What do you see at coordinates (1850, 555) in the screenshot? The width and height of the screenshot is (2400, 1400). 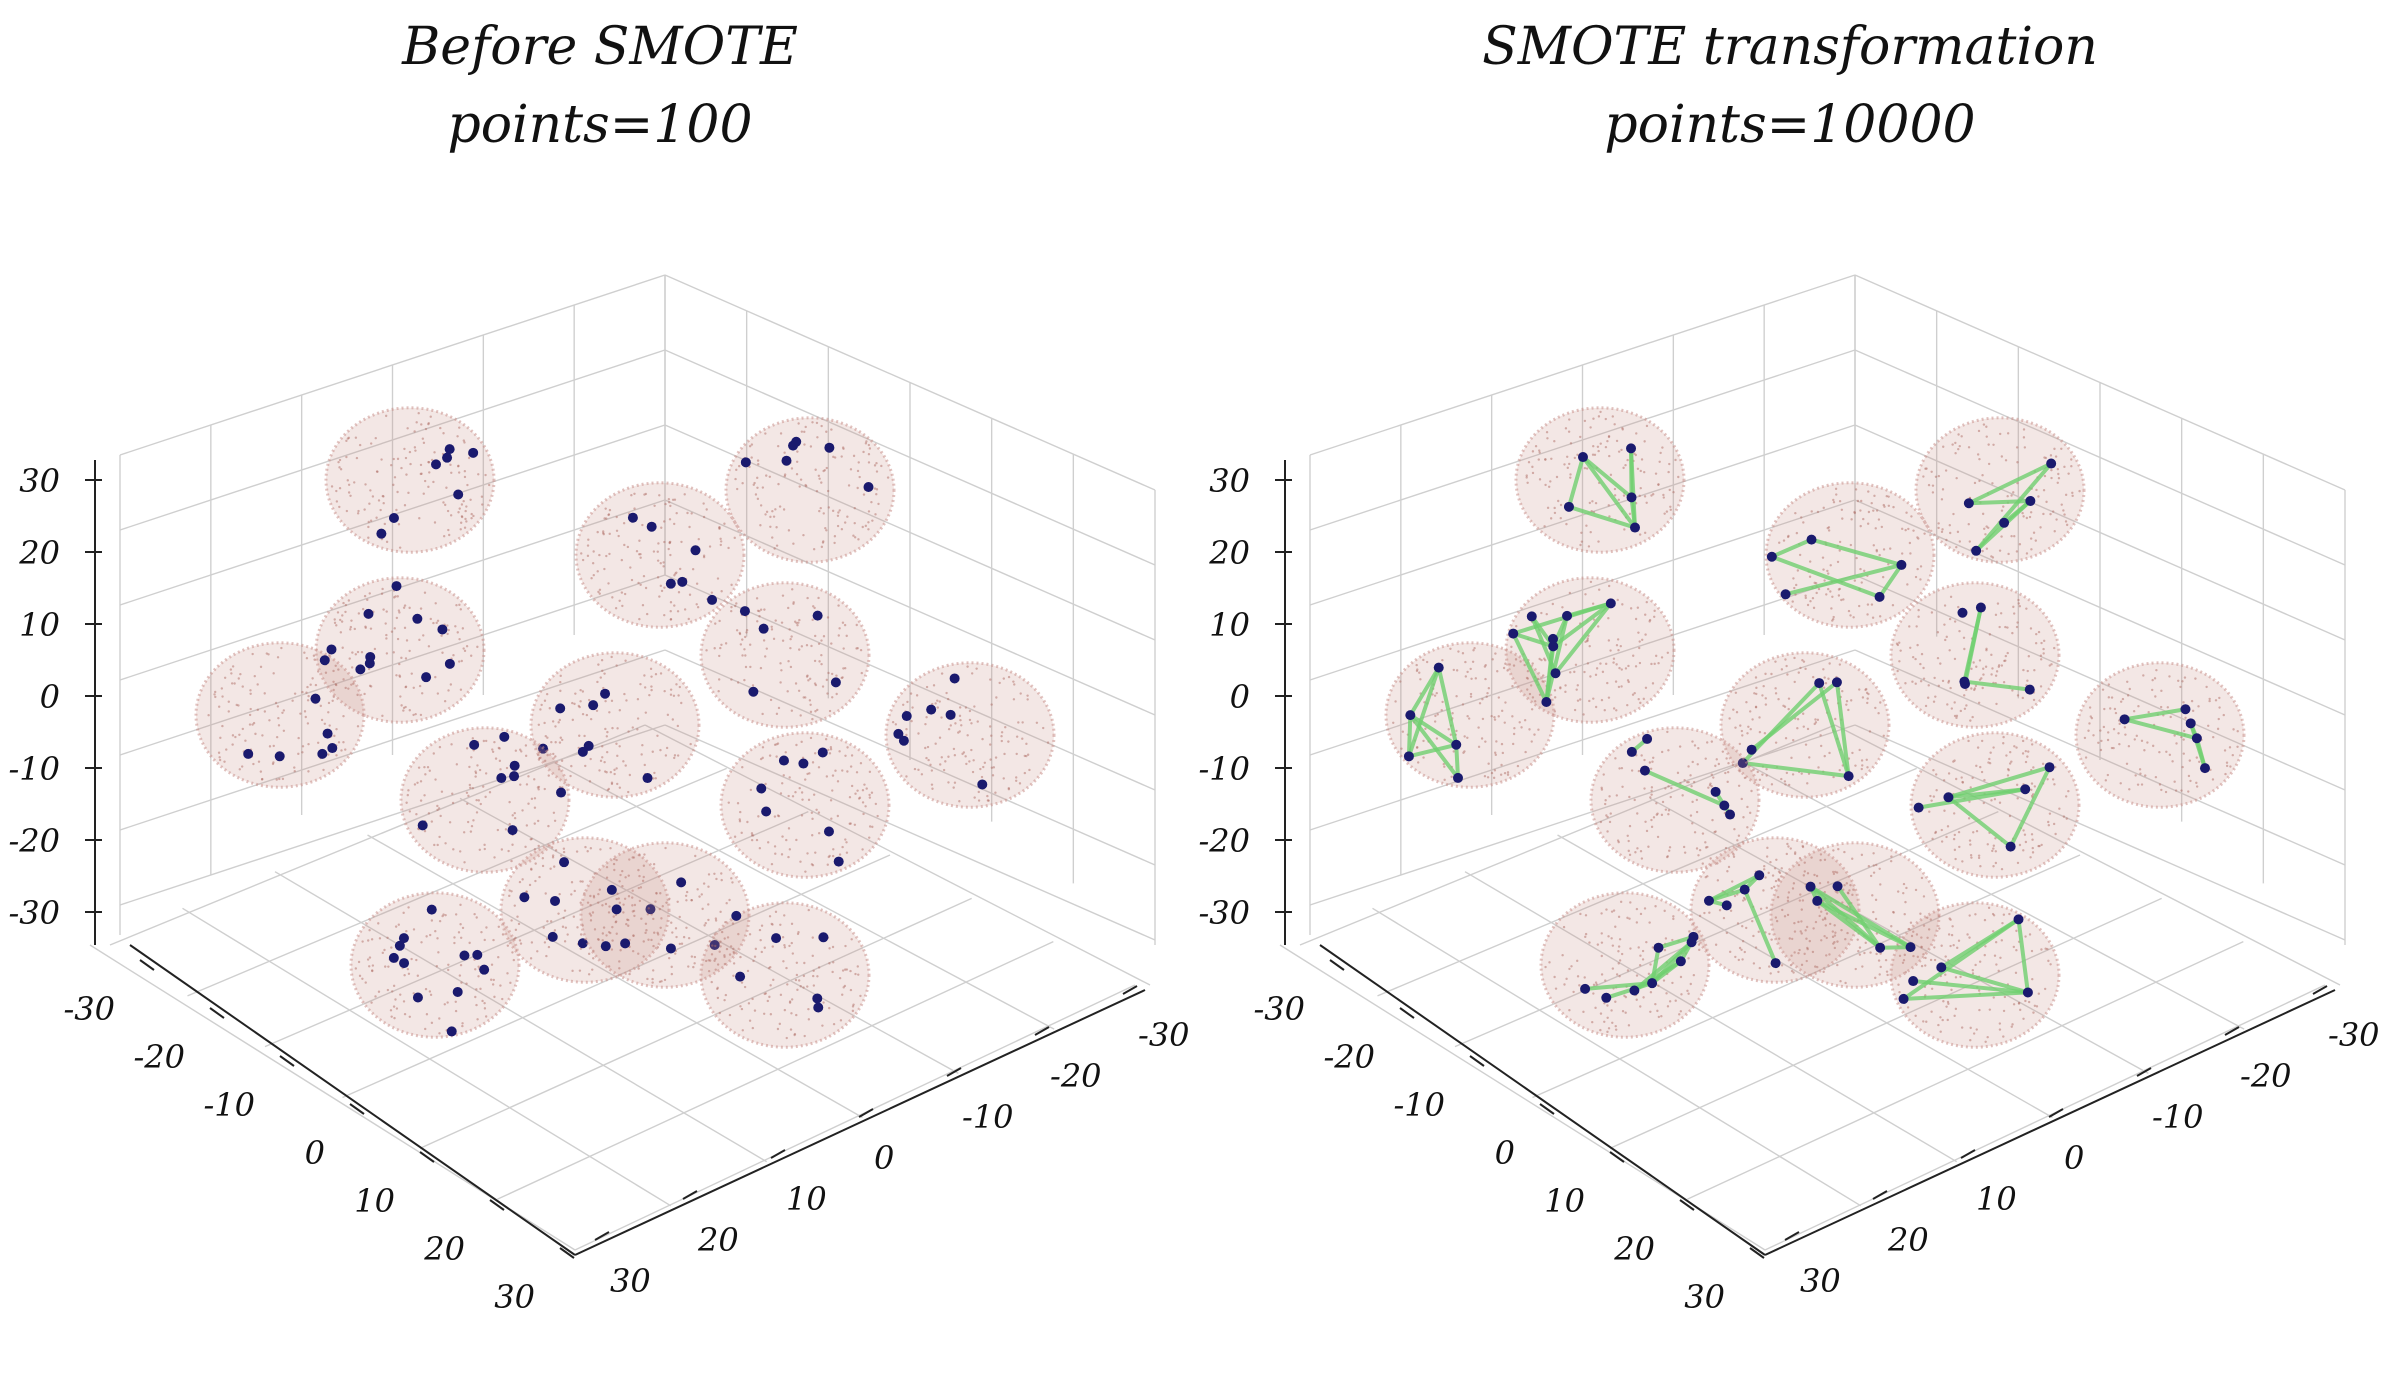 I see `cluster` at bounding box center [1850, 555].